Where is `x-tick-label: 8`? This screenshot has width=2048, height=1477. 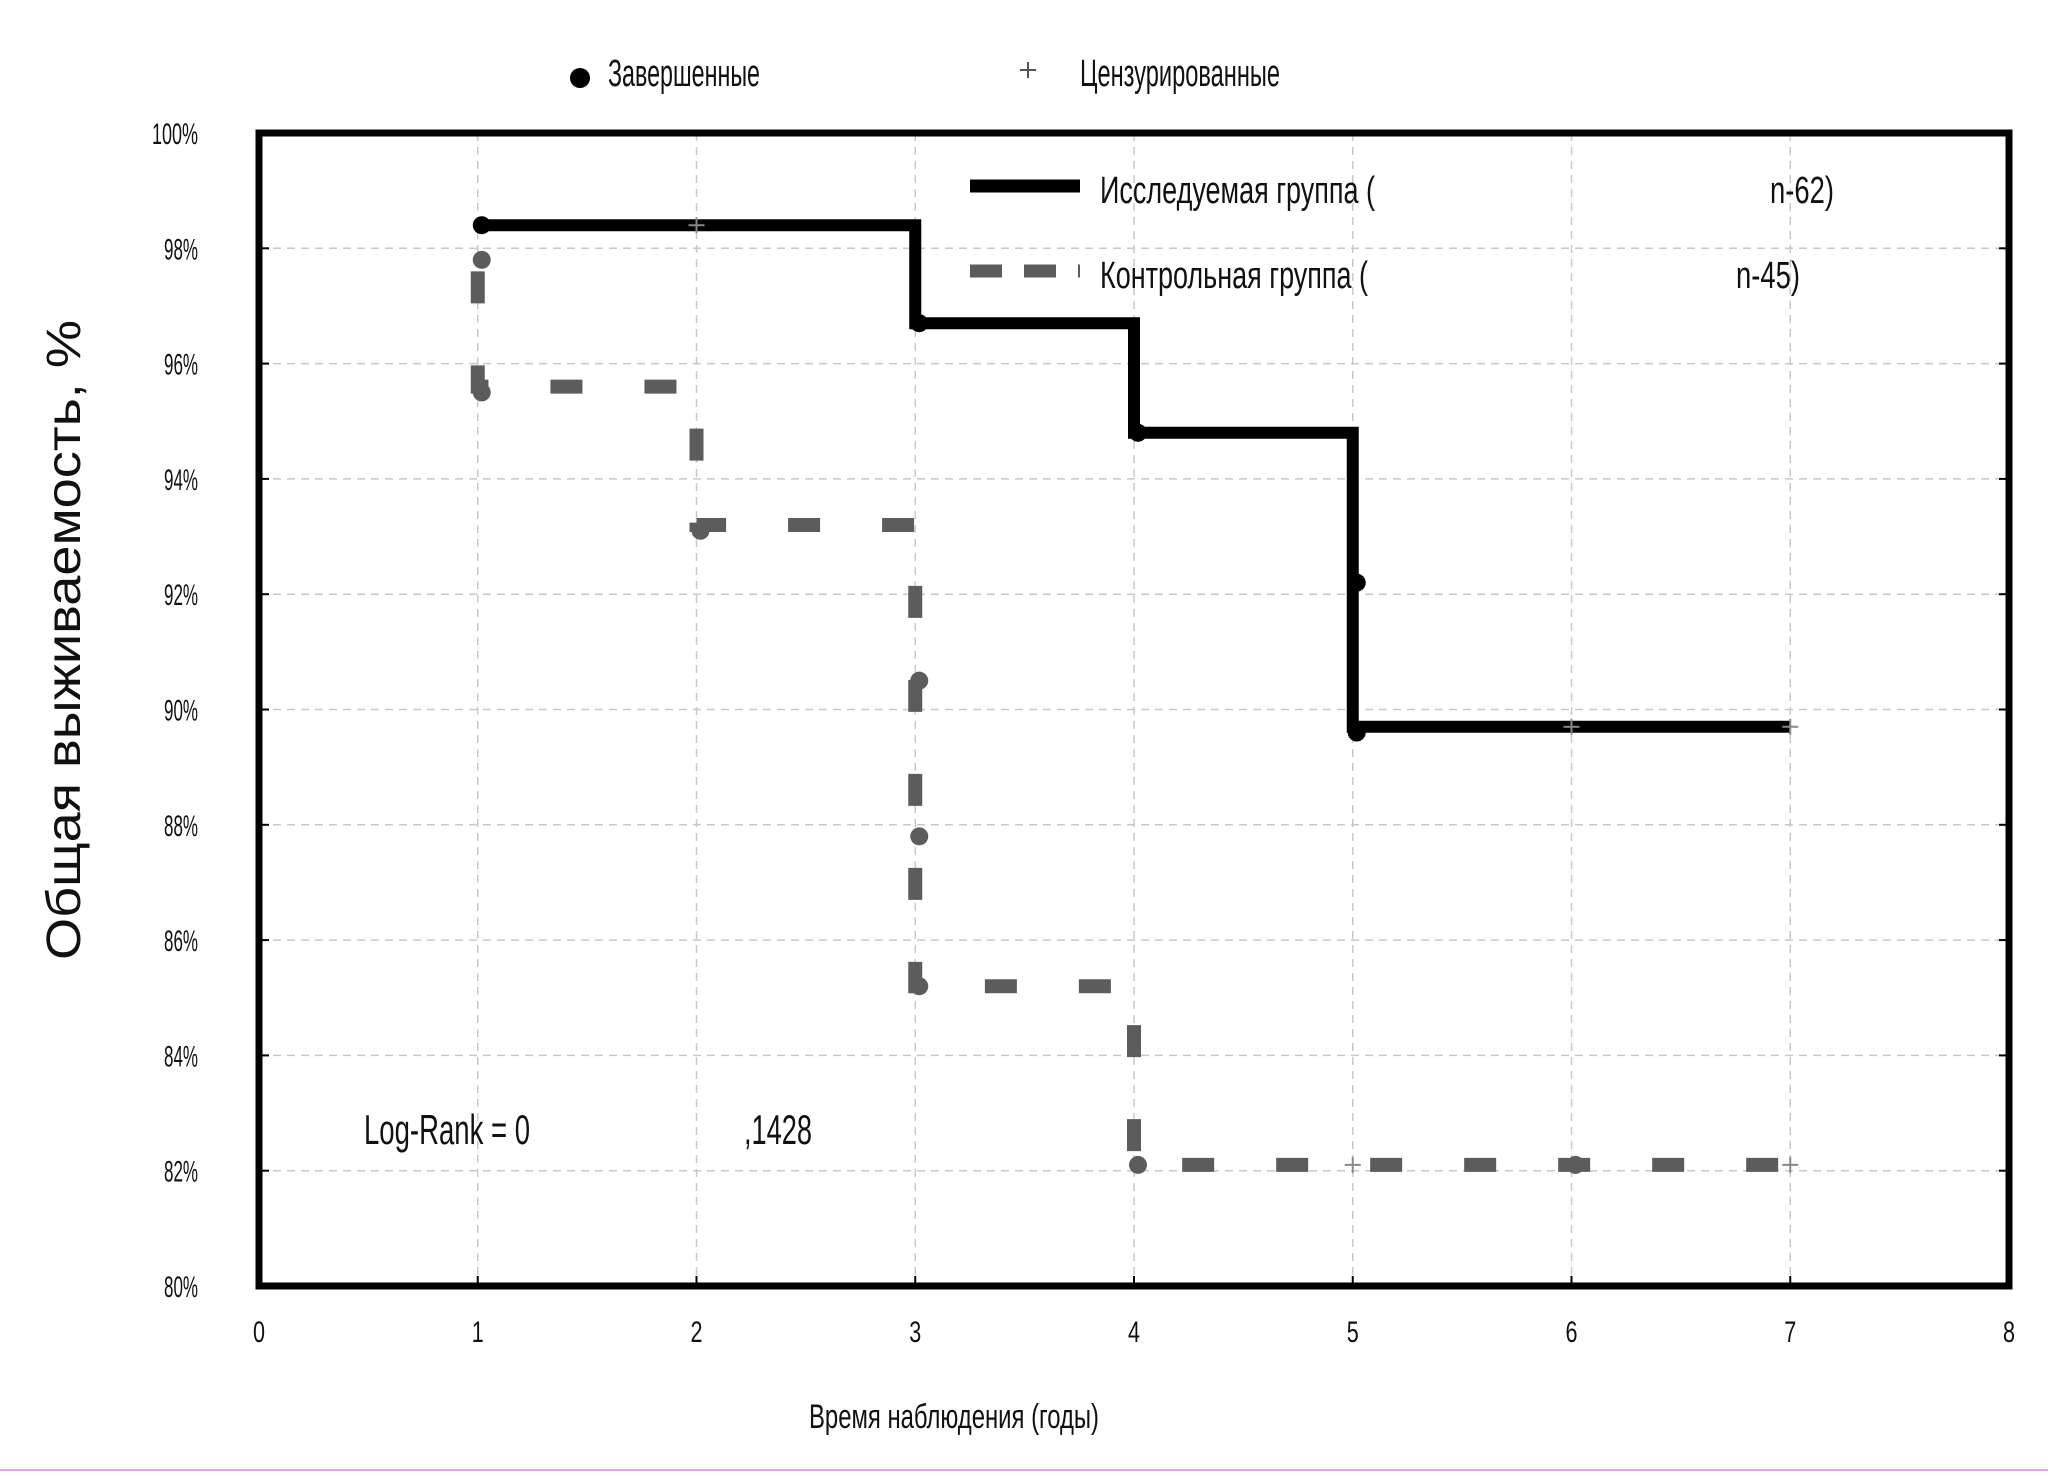 x-tick-label: 8 is located at coordinates (2009, 1332).